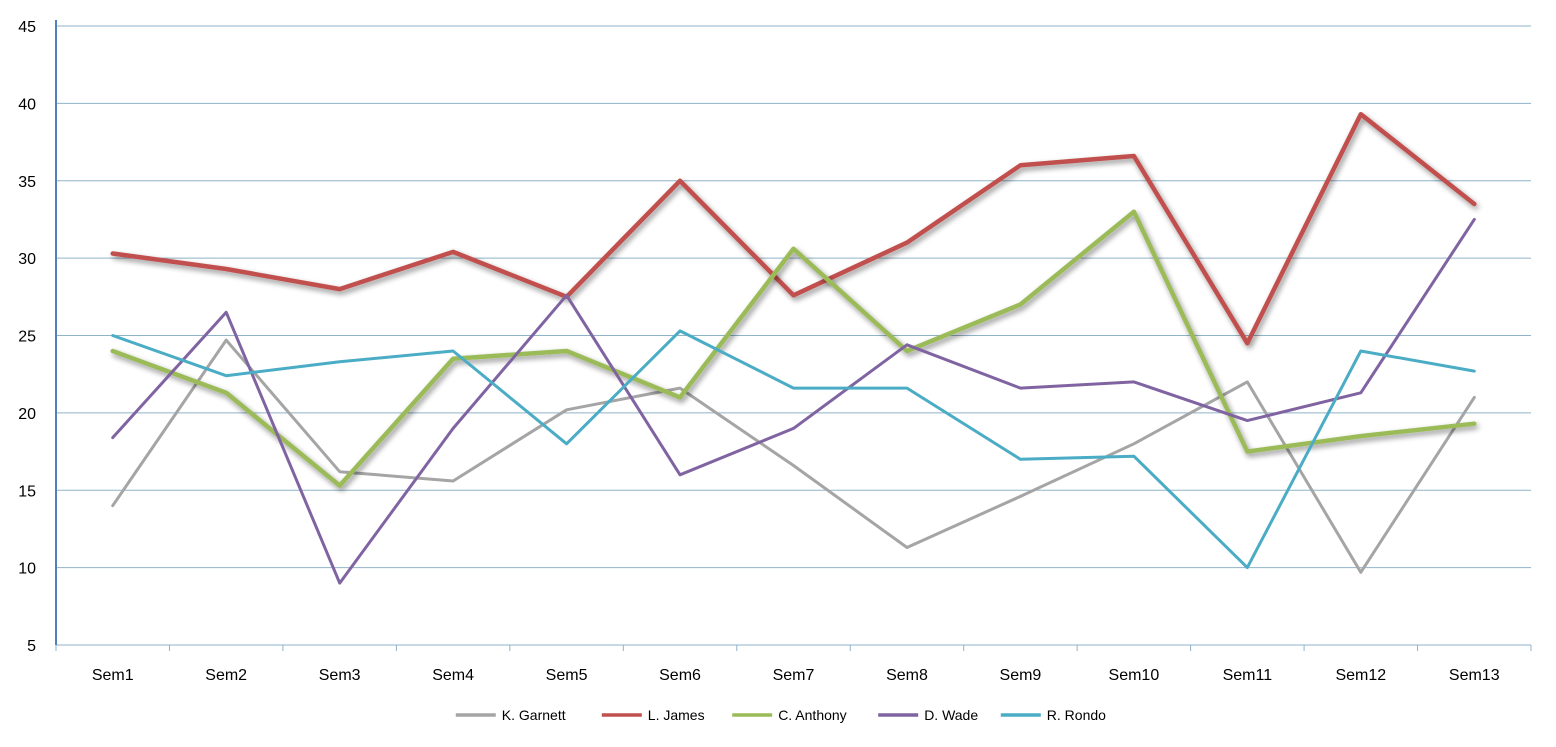  What do you see at coordinates (27, 414) in the screenshot?
I see `y-tick-label: 20` at bounding box center [27, 414].